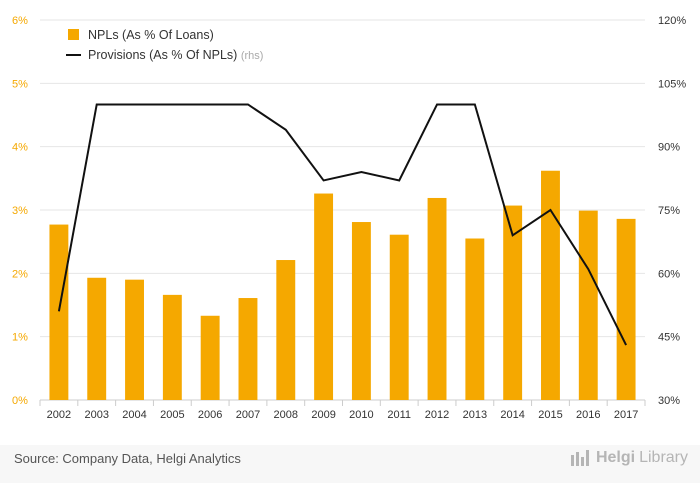 The height and width of the screenshot is (483, 700). I want to click on x-tick-label: 2013, so click(475, 415).